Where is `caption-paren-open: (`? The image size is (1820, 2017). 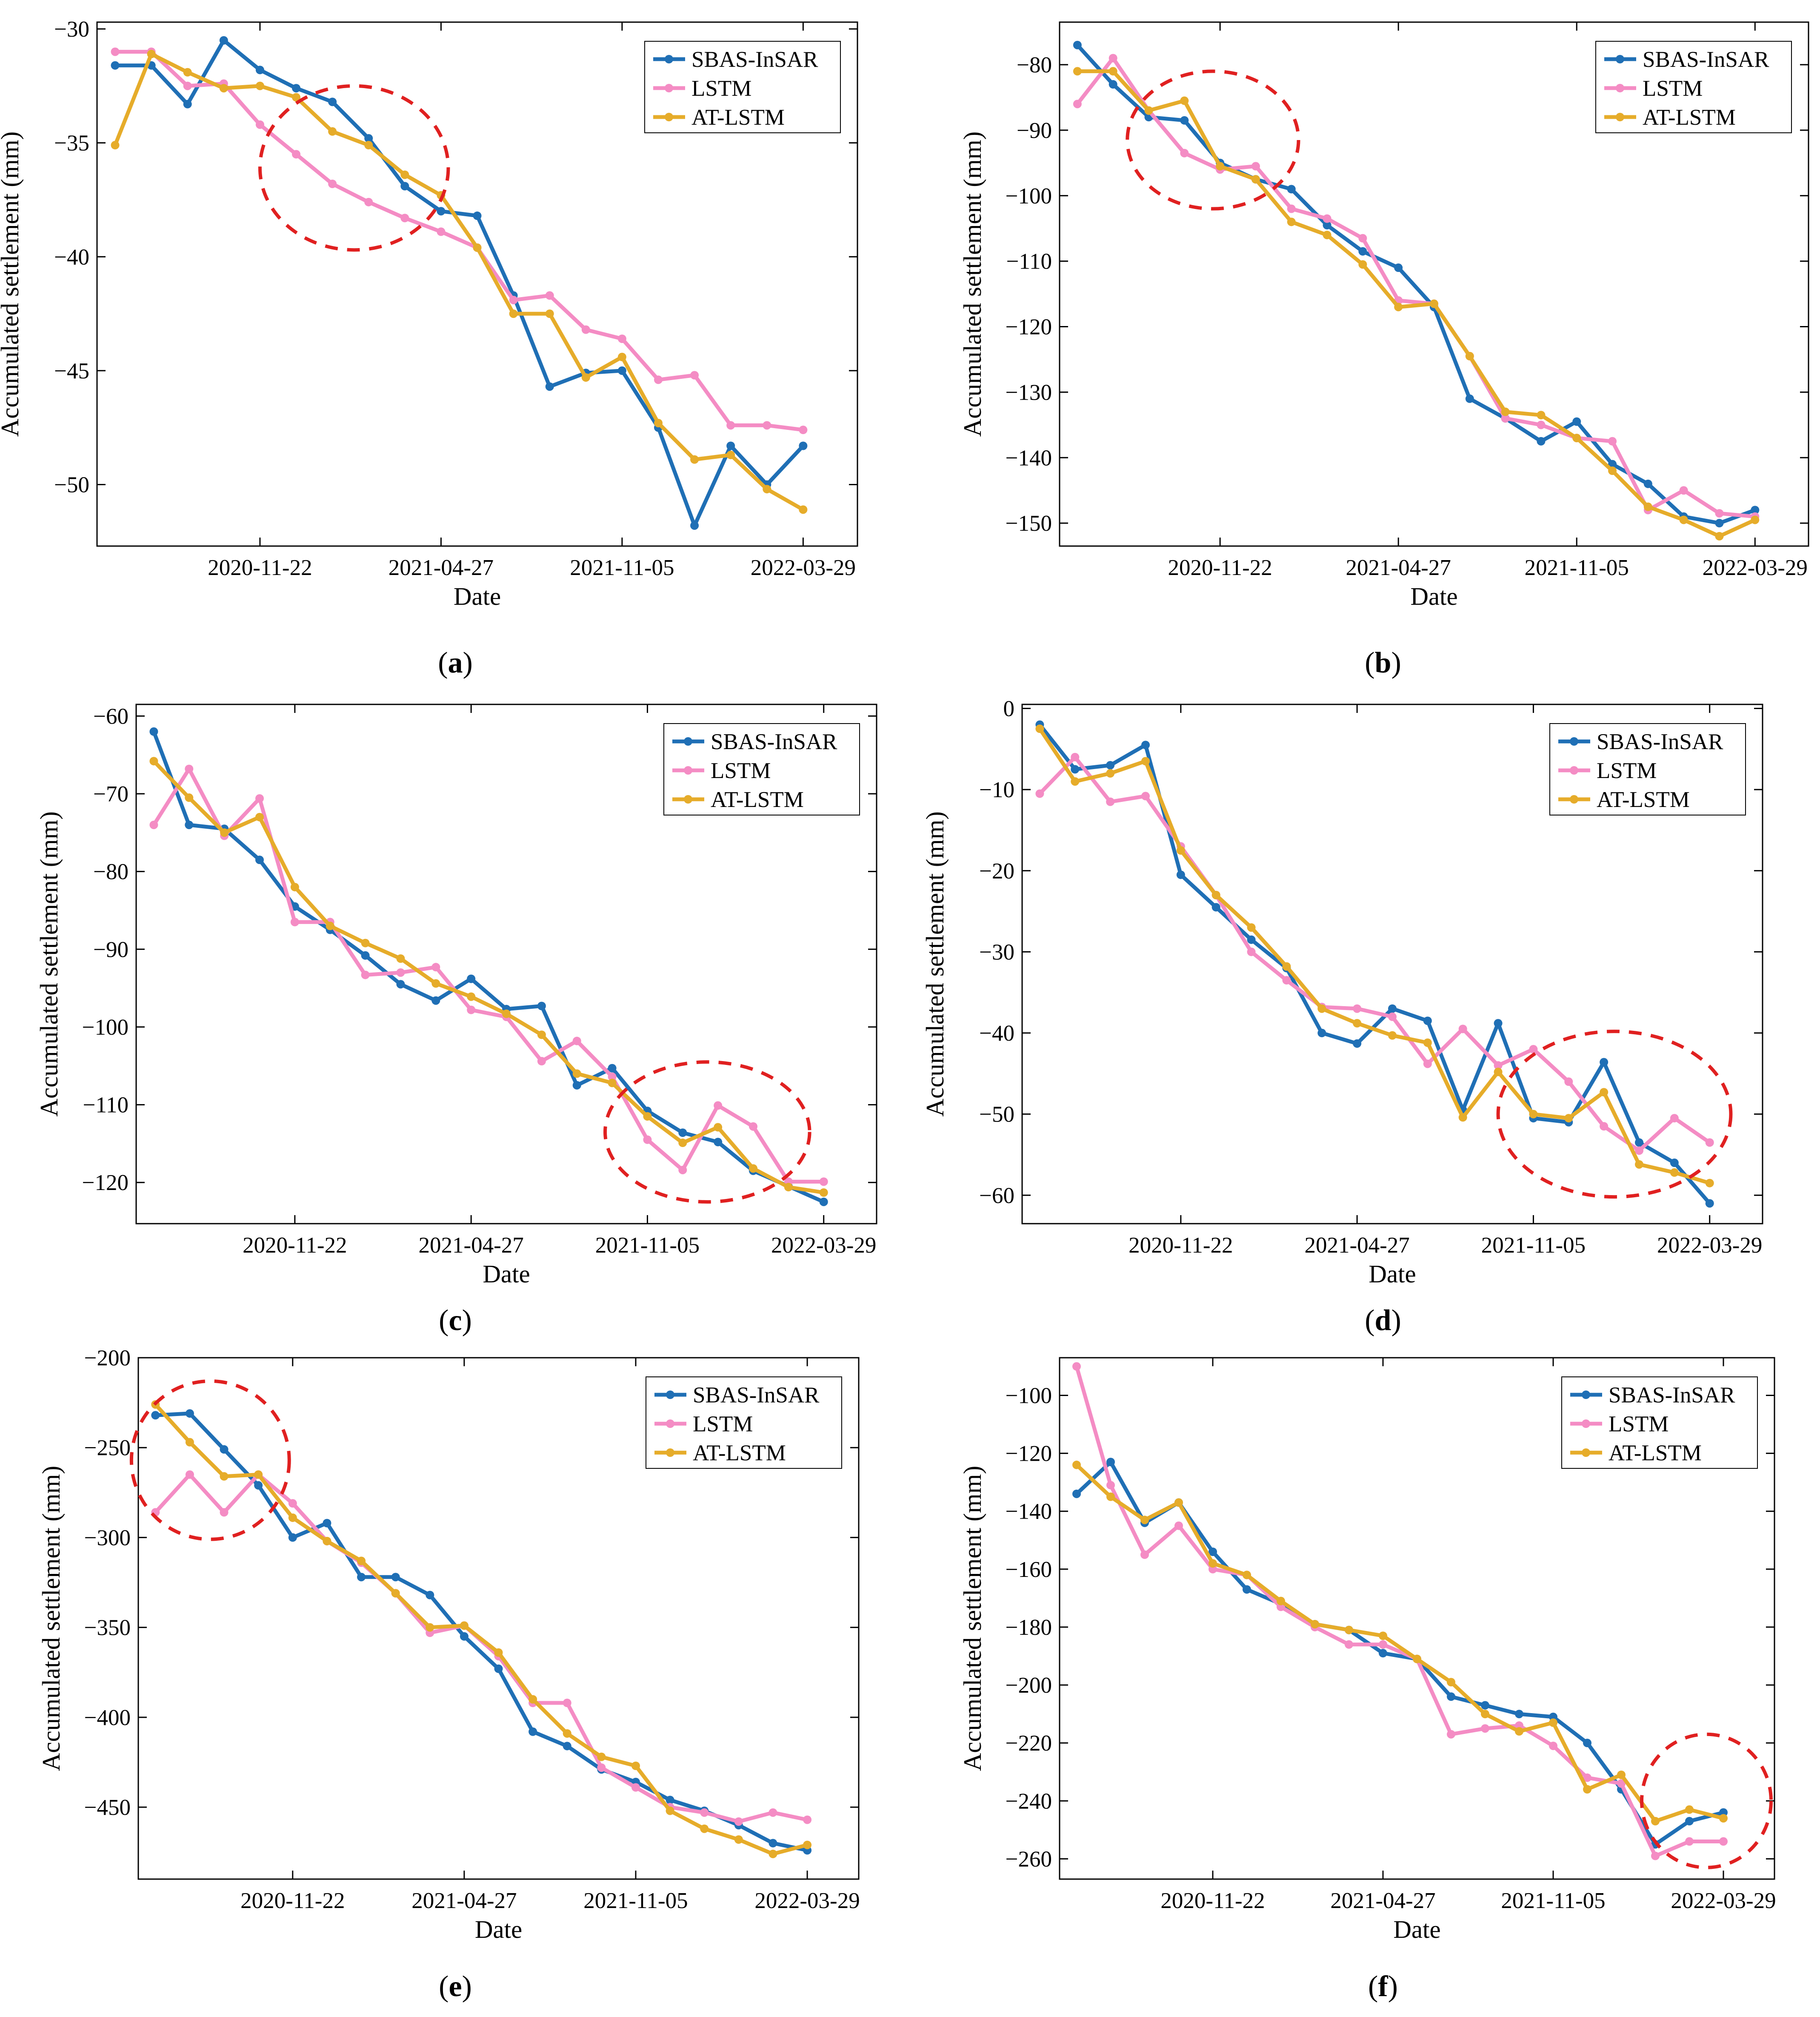
caption-paren-open: ( is located at coordinates (444, 1320).